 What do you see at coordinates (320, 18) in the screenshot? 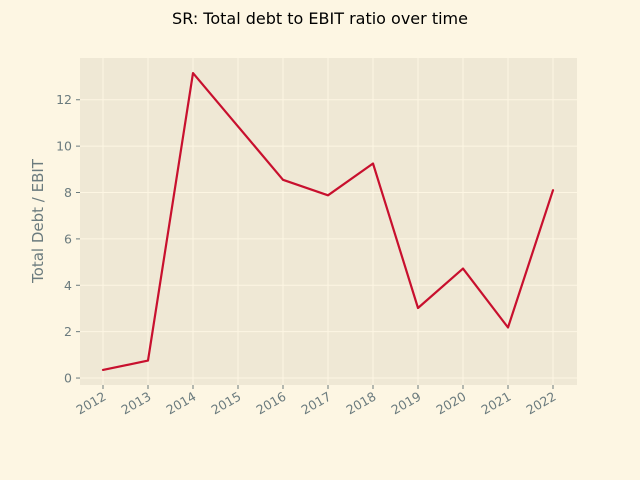
I see `chart-title: SR: Total debt to EBIT ratio over time` at bounding box center [320, 18].